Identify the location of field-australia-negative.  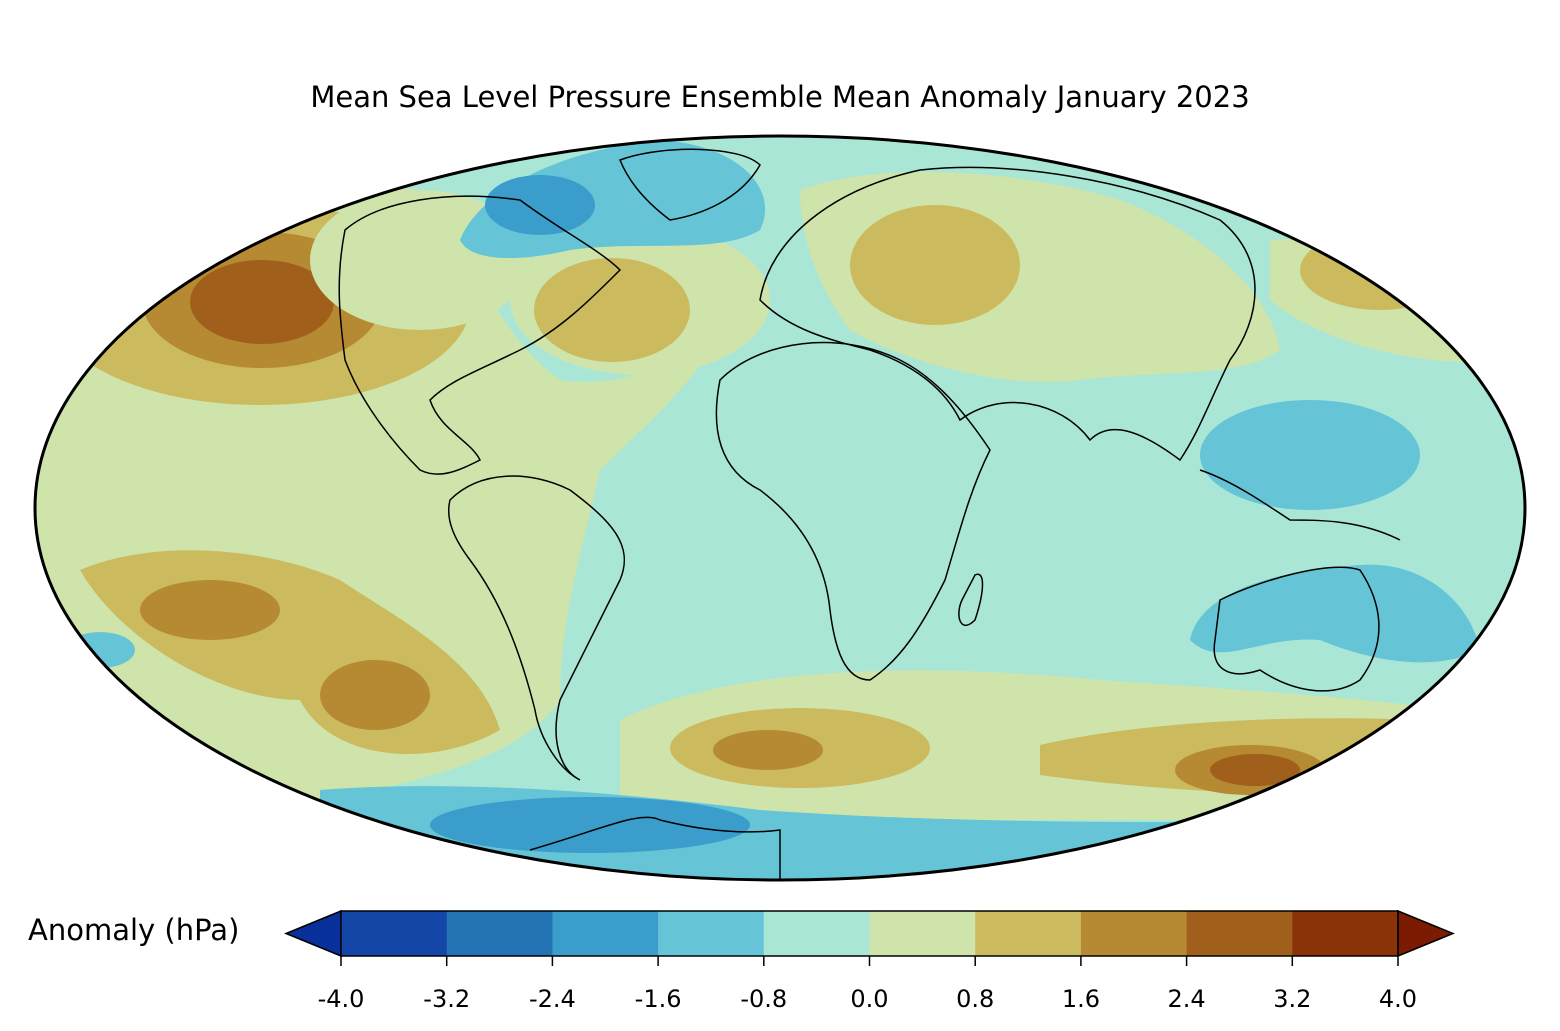
(1335, 613).